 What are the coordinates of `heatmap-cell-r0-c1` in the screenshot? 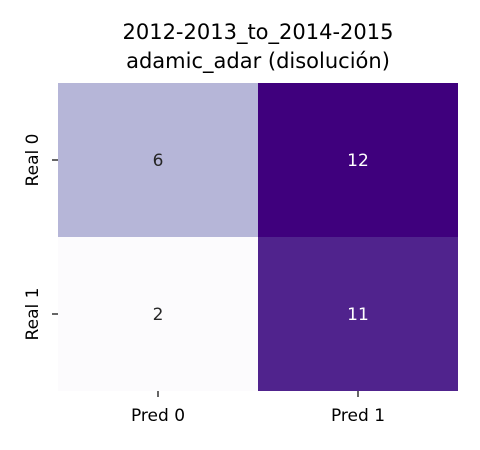 It's located at (358, 160).